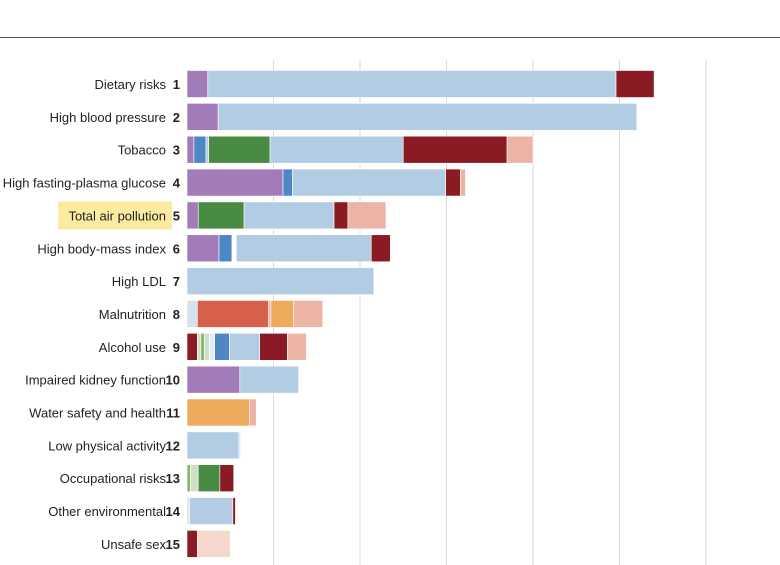 The image size is (780, 565). I want to click on category-label: Unsafe sex, so click(134, 544).